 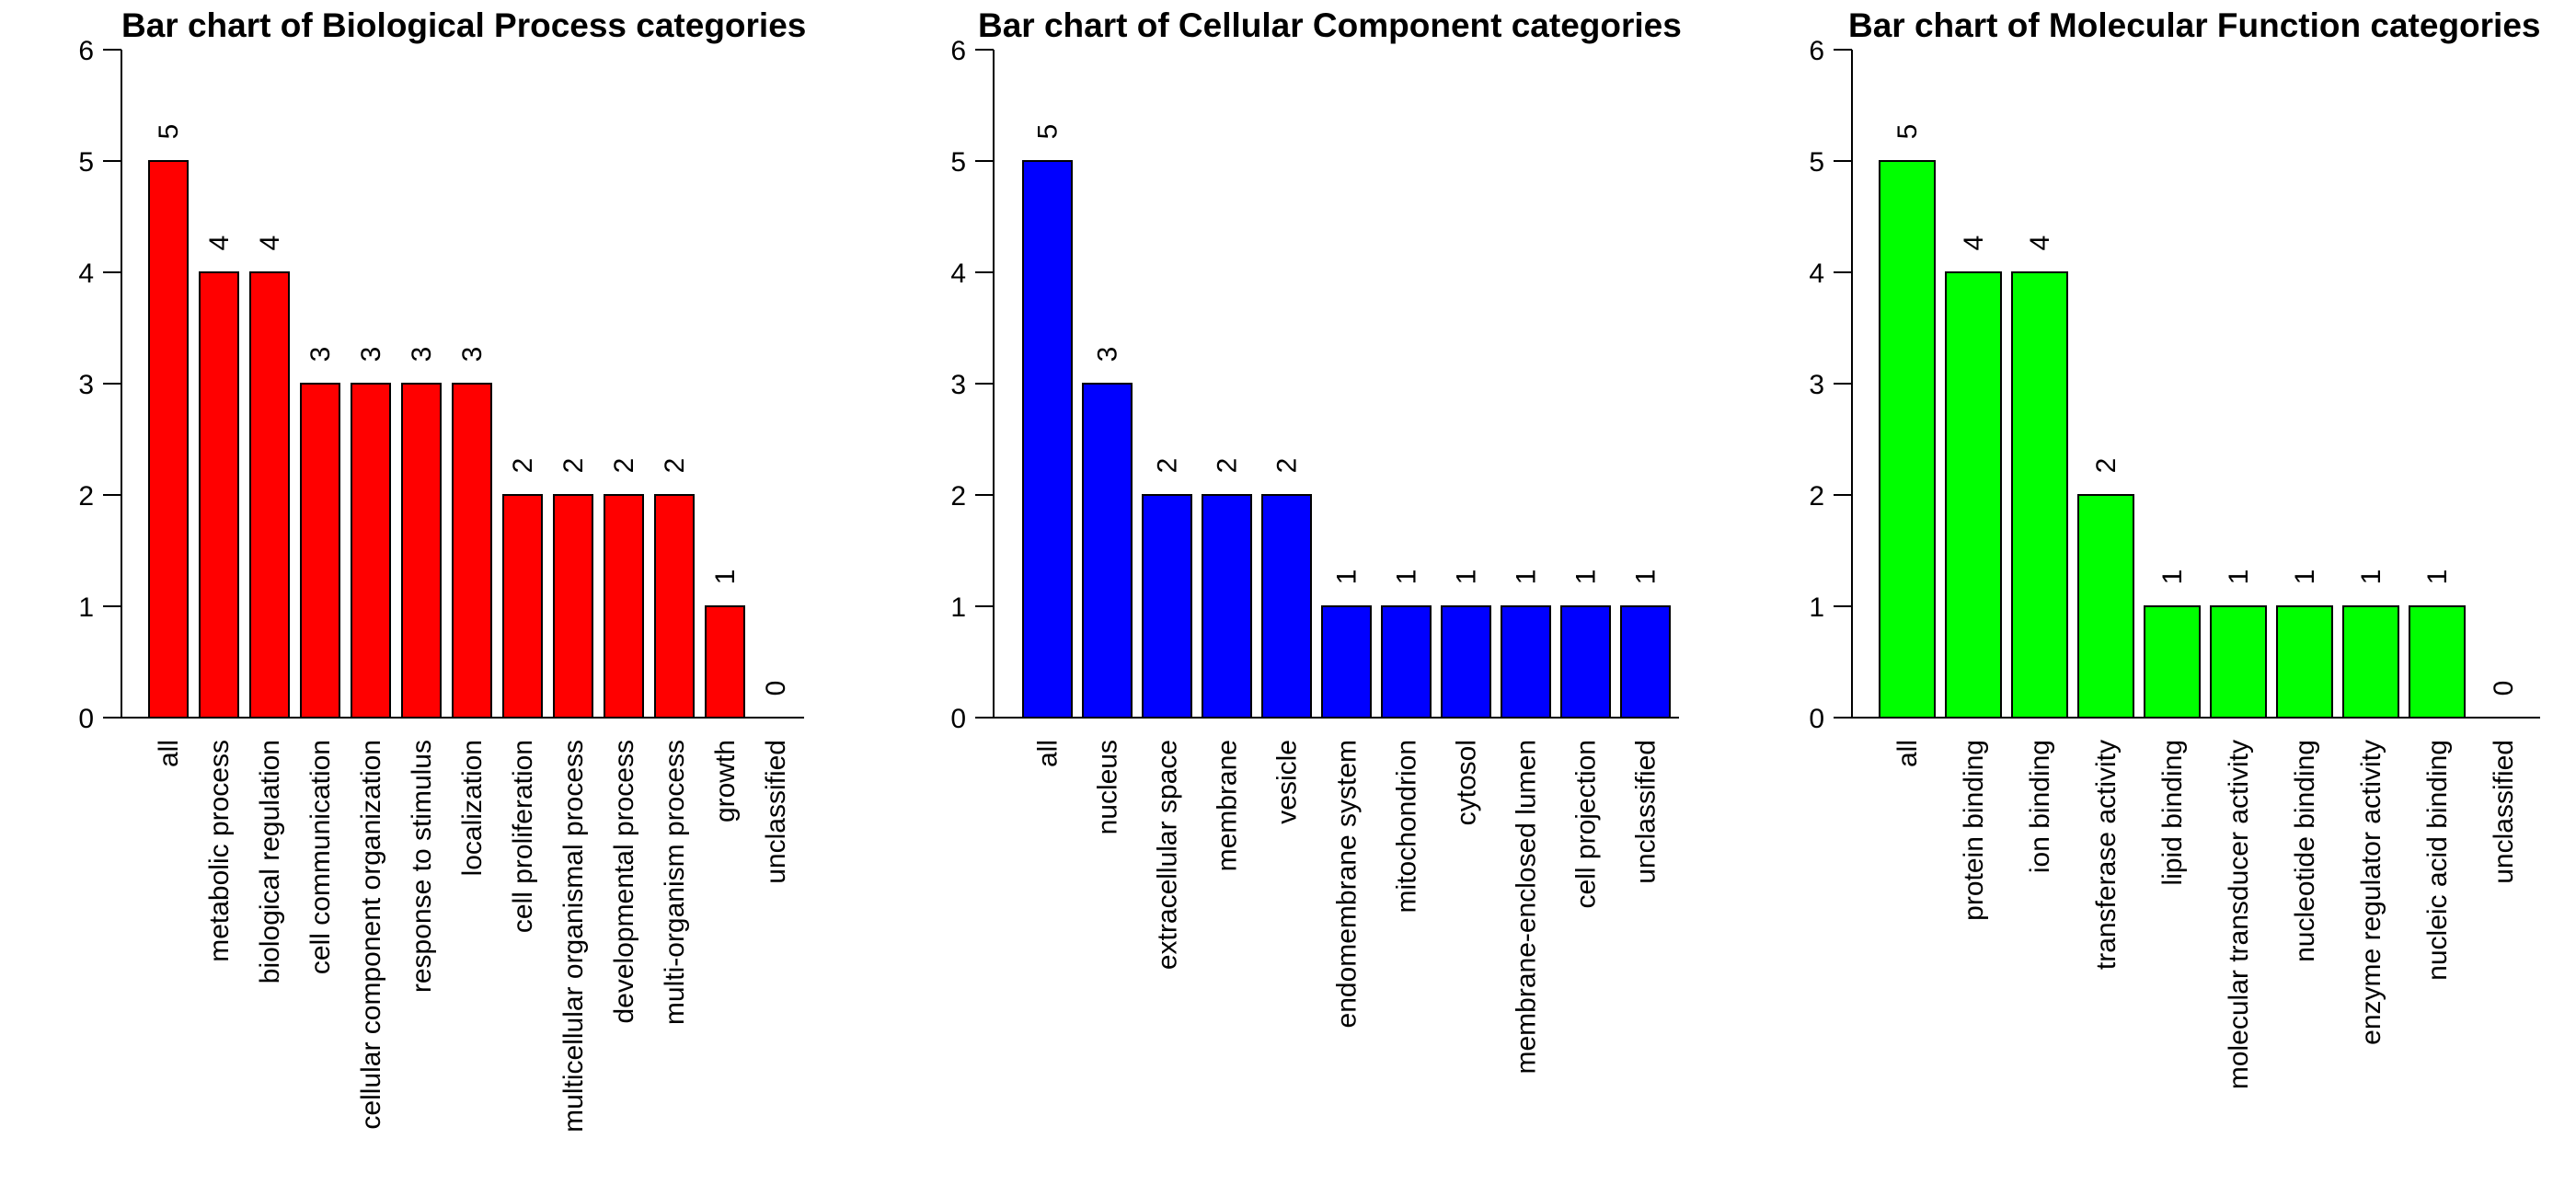 What do you see at coordinates (371, 935) in the screenshot?
I see `x-tick-label: cellular component organization` at bounding box center [371, 935].